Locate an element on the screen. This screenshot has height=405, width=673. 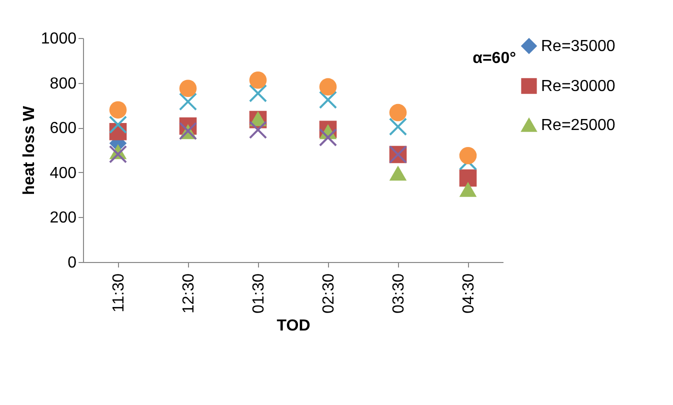
y-tick-label: 200 is located at coordinates (63, 218).